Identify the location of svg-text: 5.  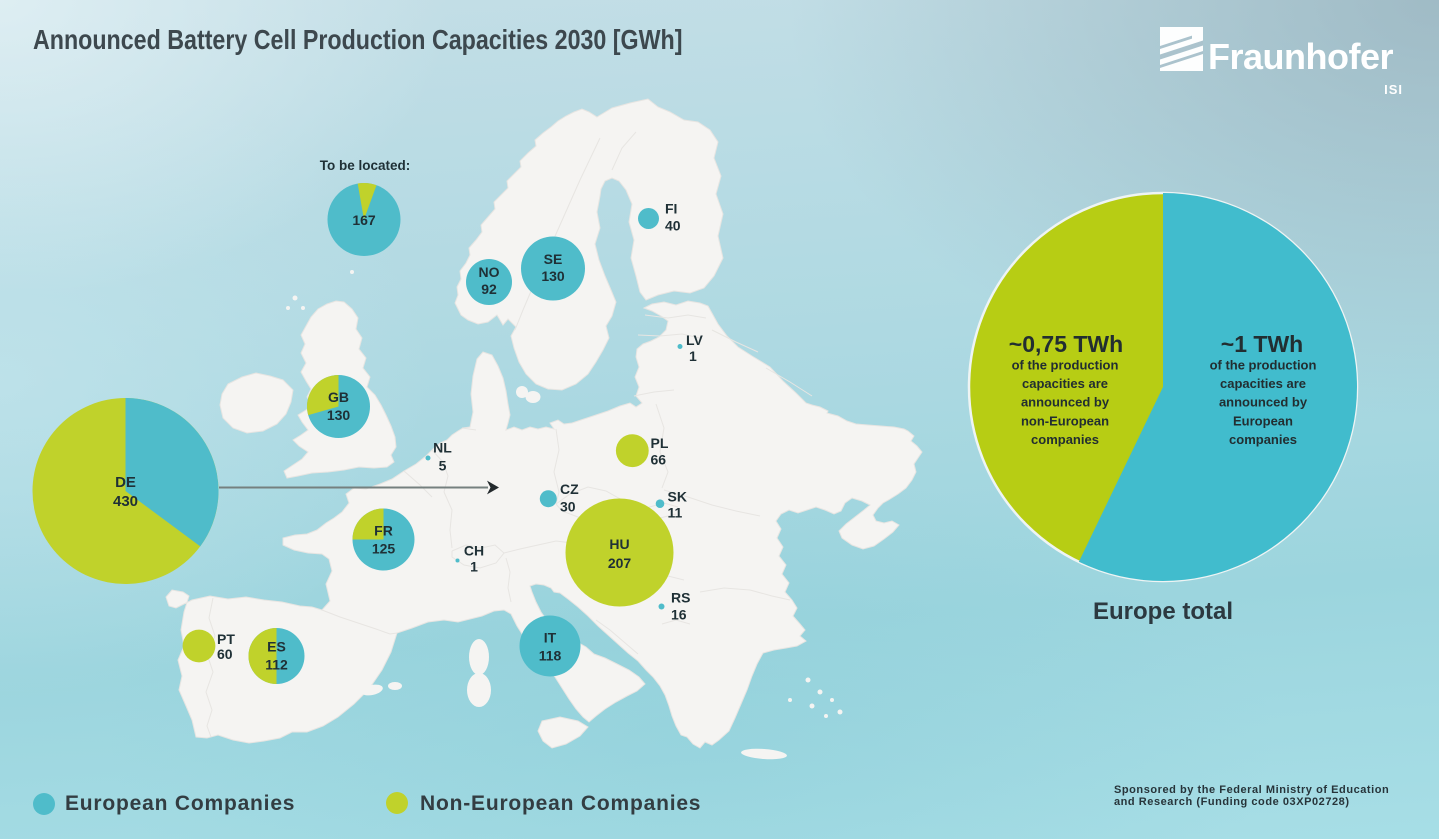
(443, 466).